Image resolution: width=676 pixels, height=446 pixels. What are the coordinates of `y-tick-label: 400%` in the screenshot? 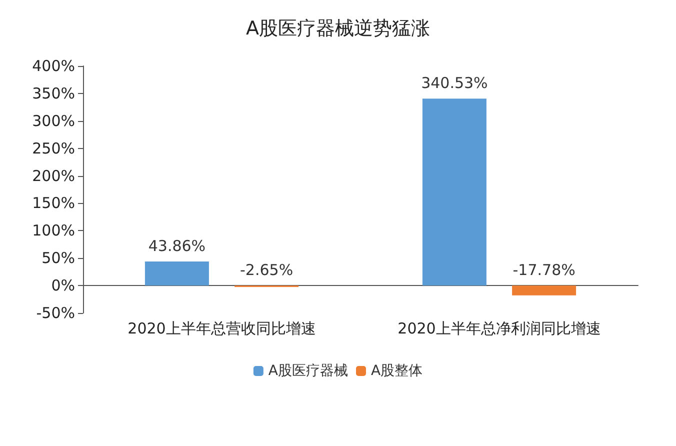 It's located at (53, 66).